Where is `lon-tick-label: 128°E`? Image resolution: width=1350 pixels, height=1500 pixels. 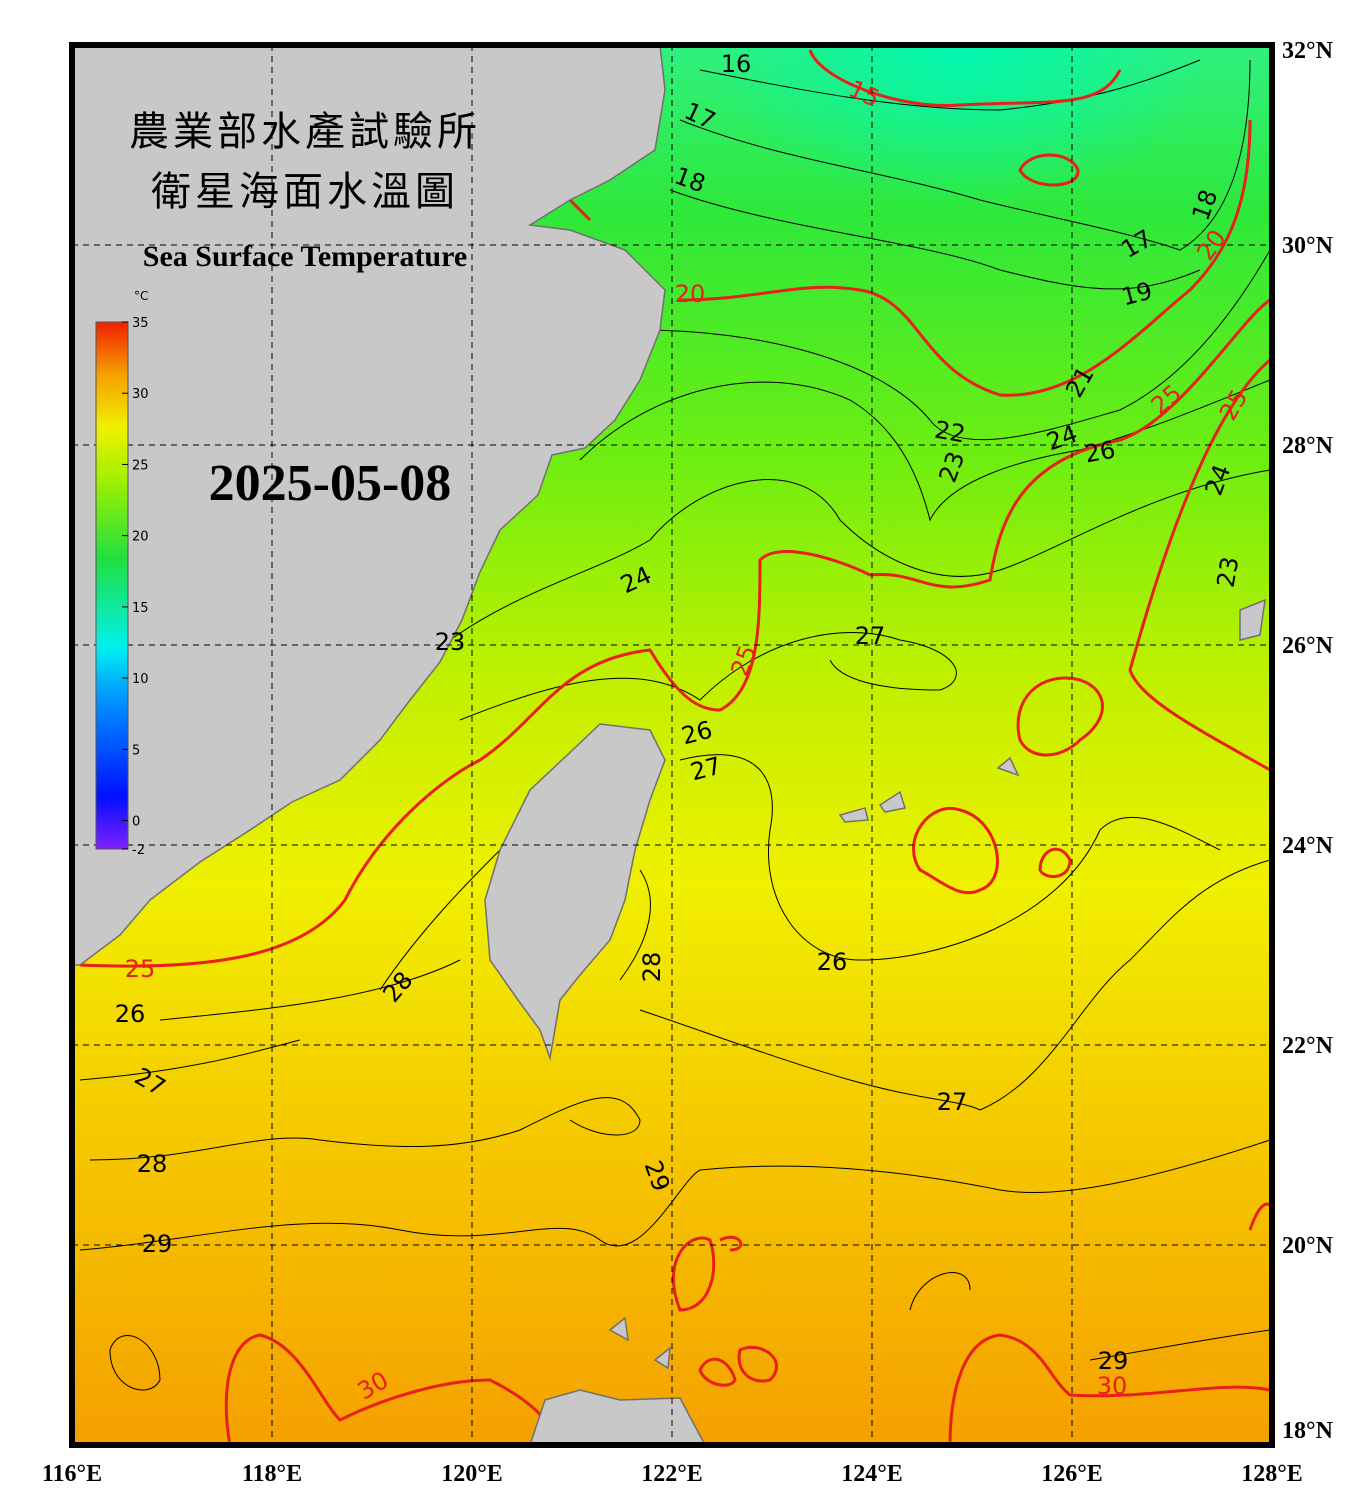
lon-tick-label: 128°E is located at coordinates (1272, 1474).